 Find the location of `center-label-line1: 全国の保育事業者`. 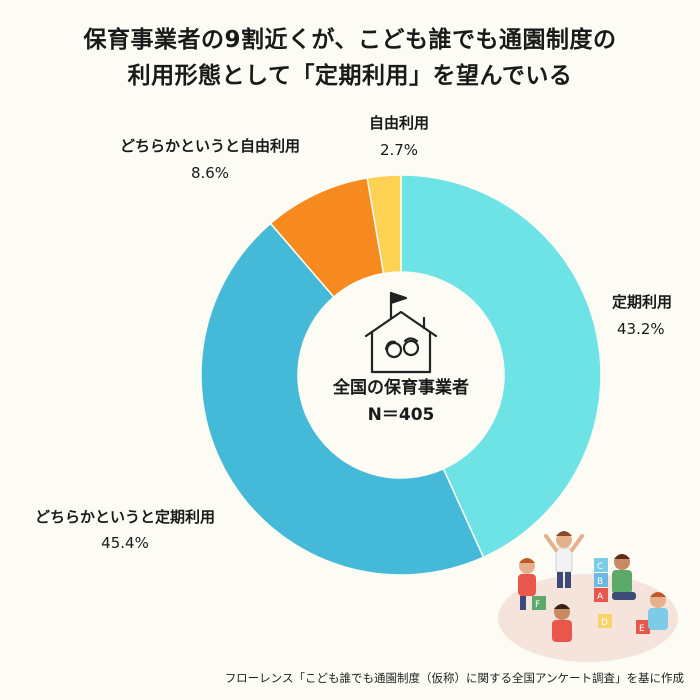

center-label-line1: 全国の保育事業者 is located at coordinates (400, 387).